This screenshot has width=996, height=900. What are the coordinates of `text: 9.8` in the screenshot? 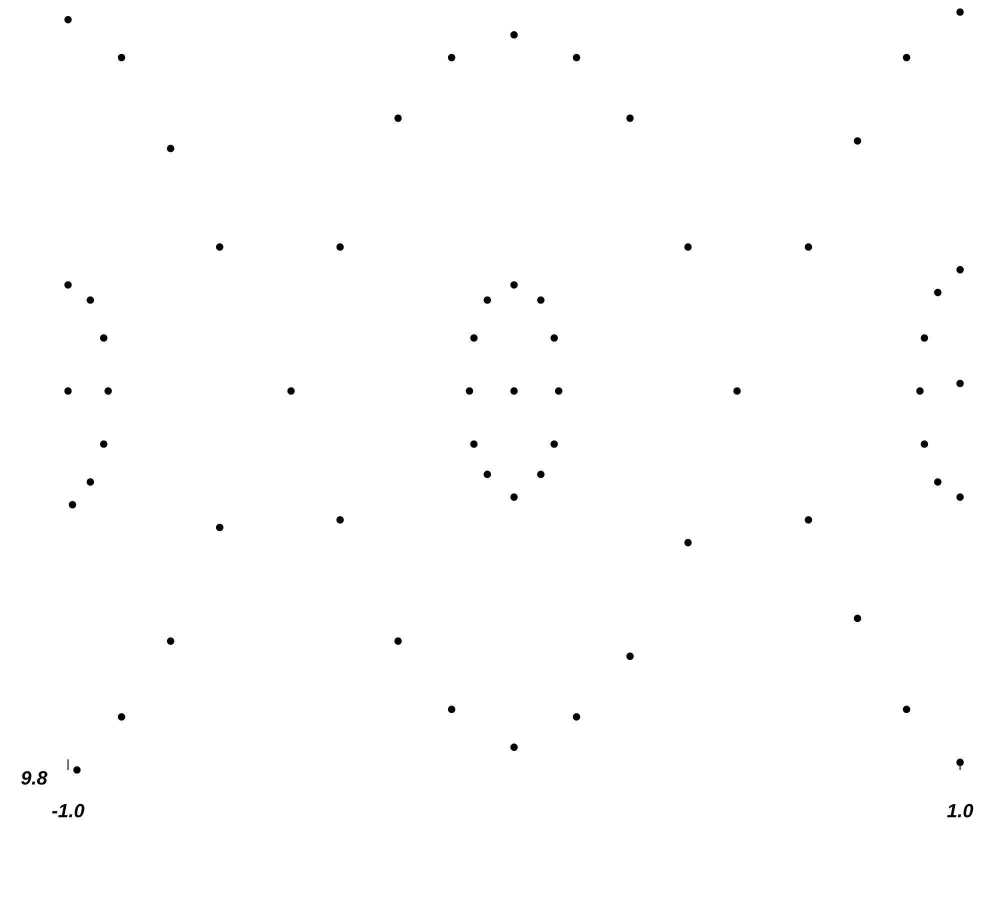 It's located at (34, 778).